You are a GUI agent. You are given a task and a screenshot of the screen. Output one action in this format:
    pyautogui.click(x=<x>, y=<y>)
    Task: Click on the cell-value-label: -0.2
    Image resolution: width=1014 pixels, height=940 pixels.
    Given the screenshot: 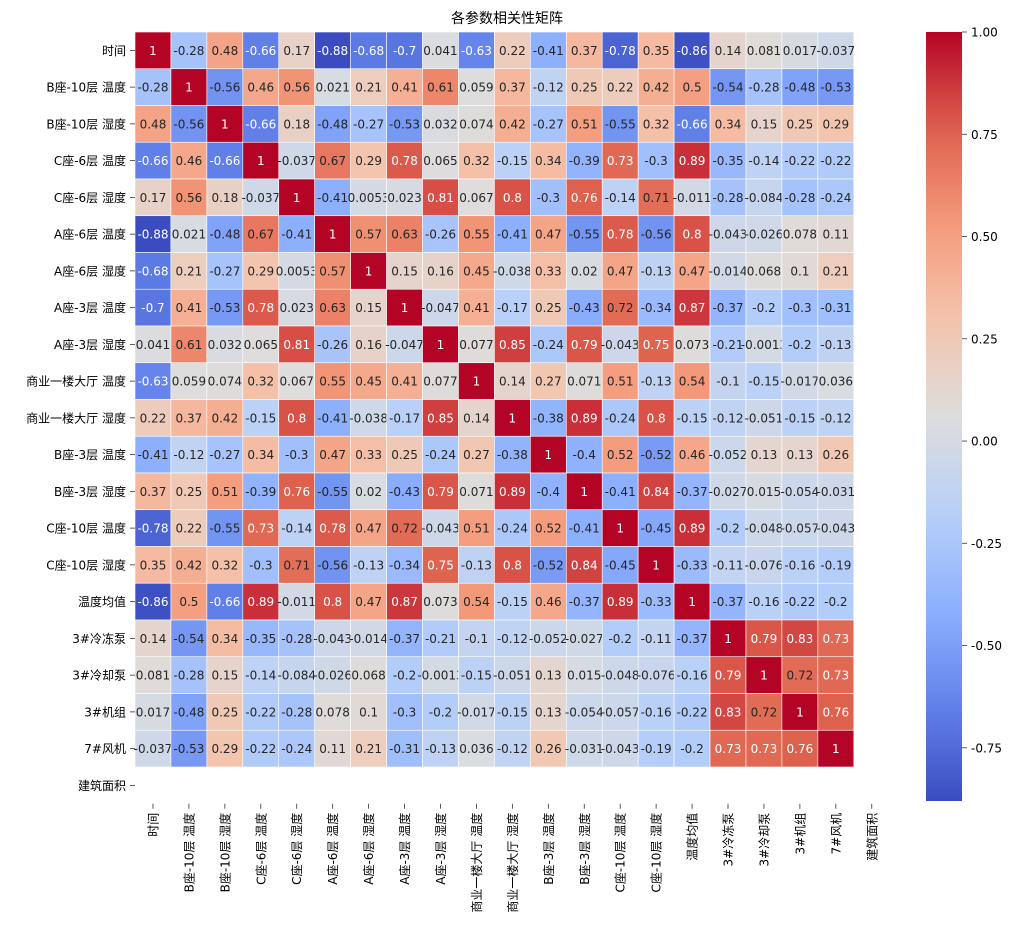 What is the action you would take?
    pyautogui.click(x=440, y=712)
    